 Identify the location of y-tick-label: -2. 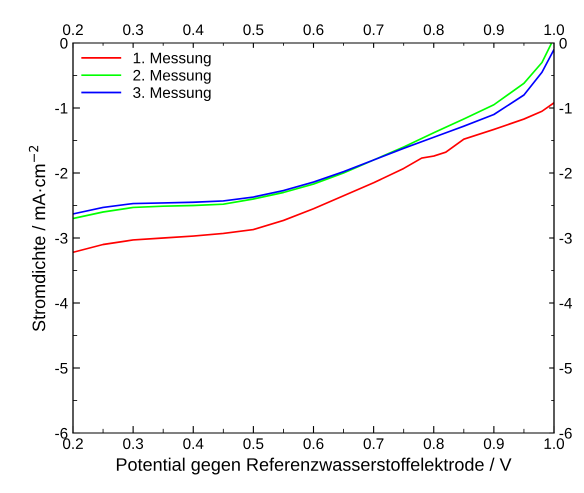
(61, 173).